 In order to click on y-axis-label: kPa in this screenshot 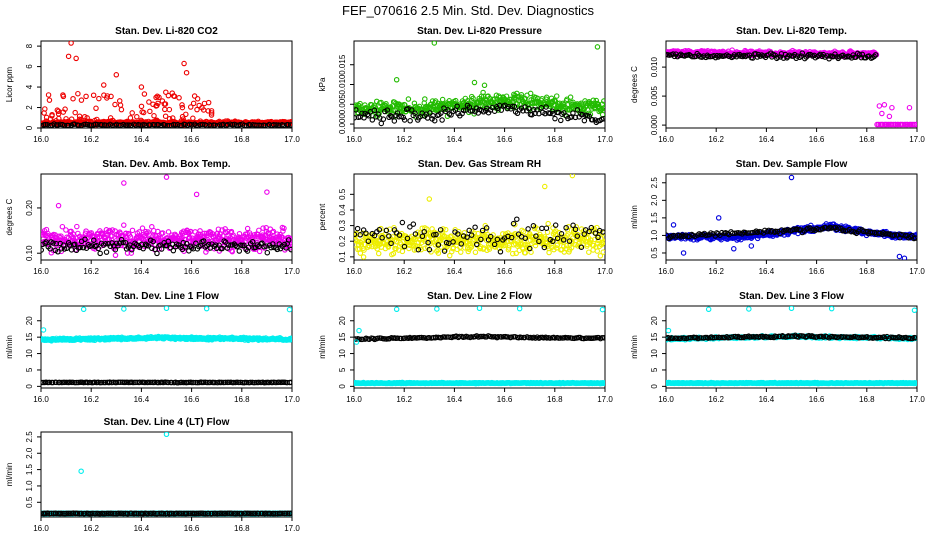, I will do `click(322, 84)`.